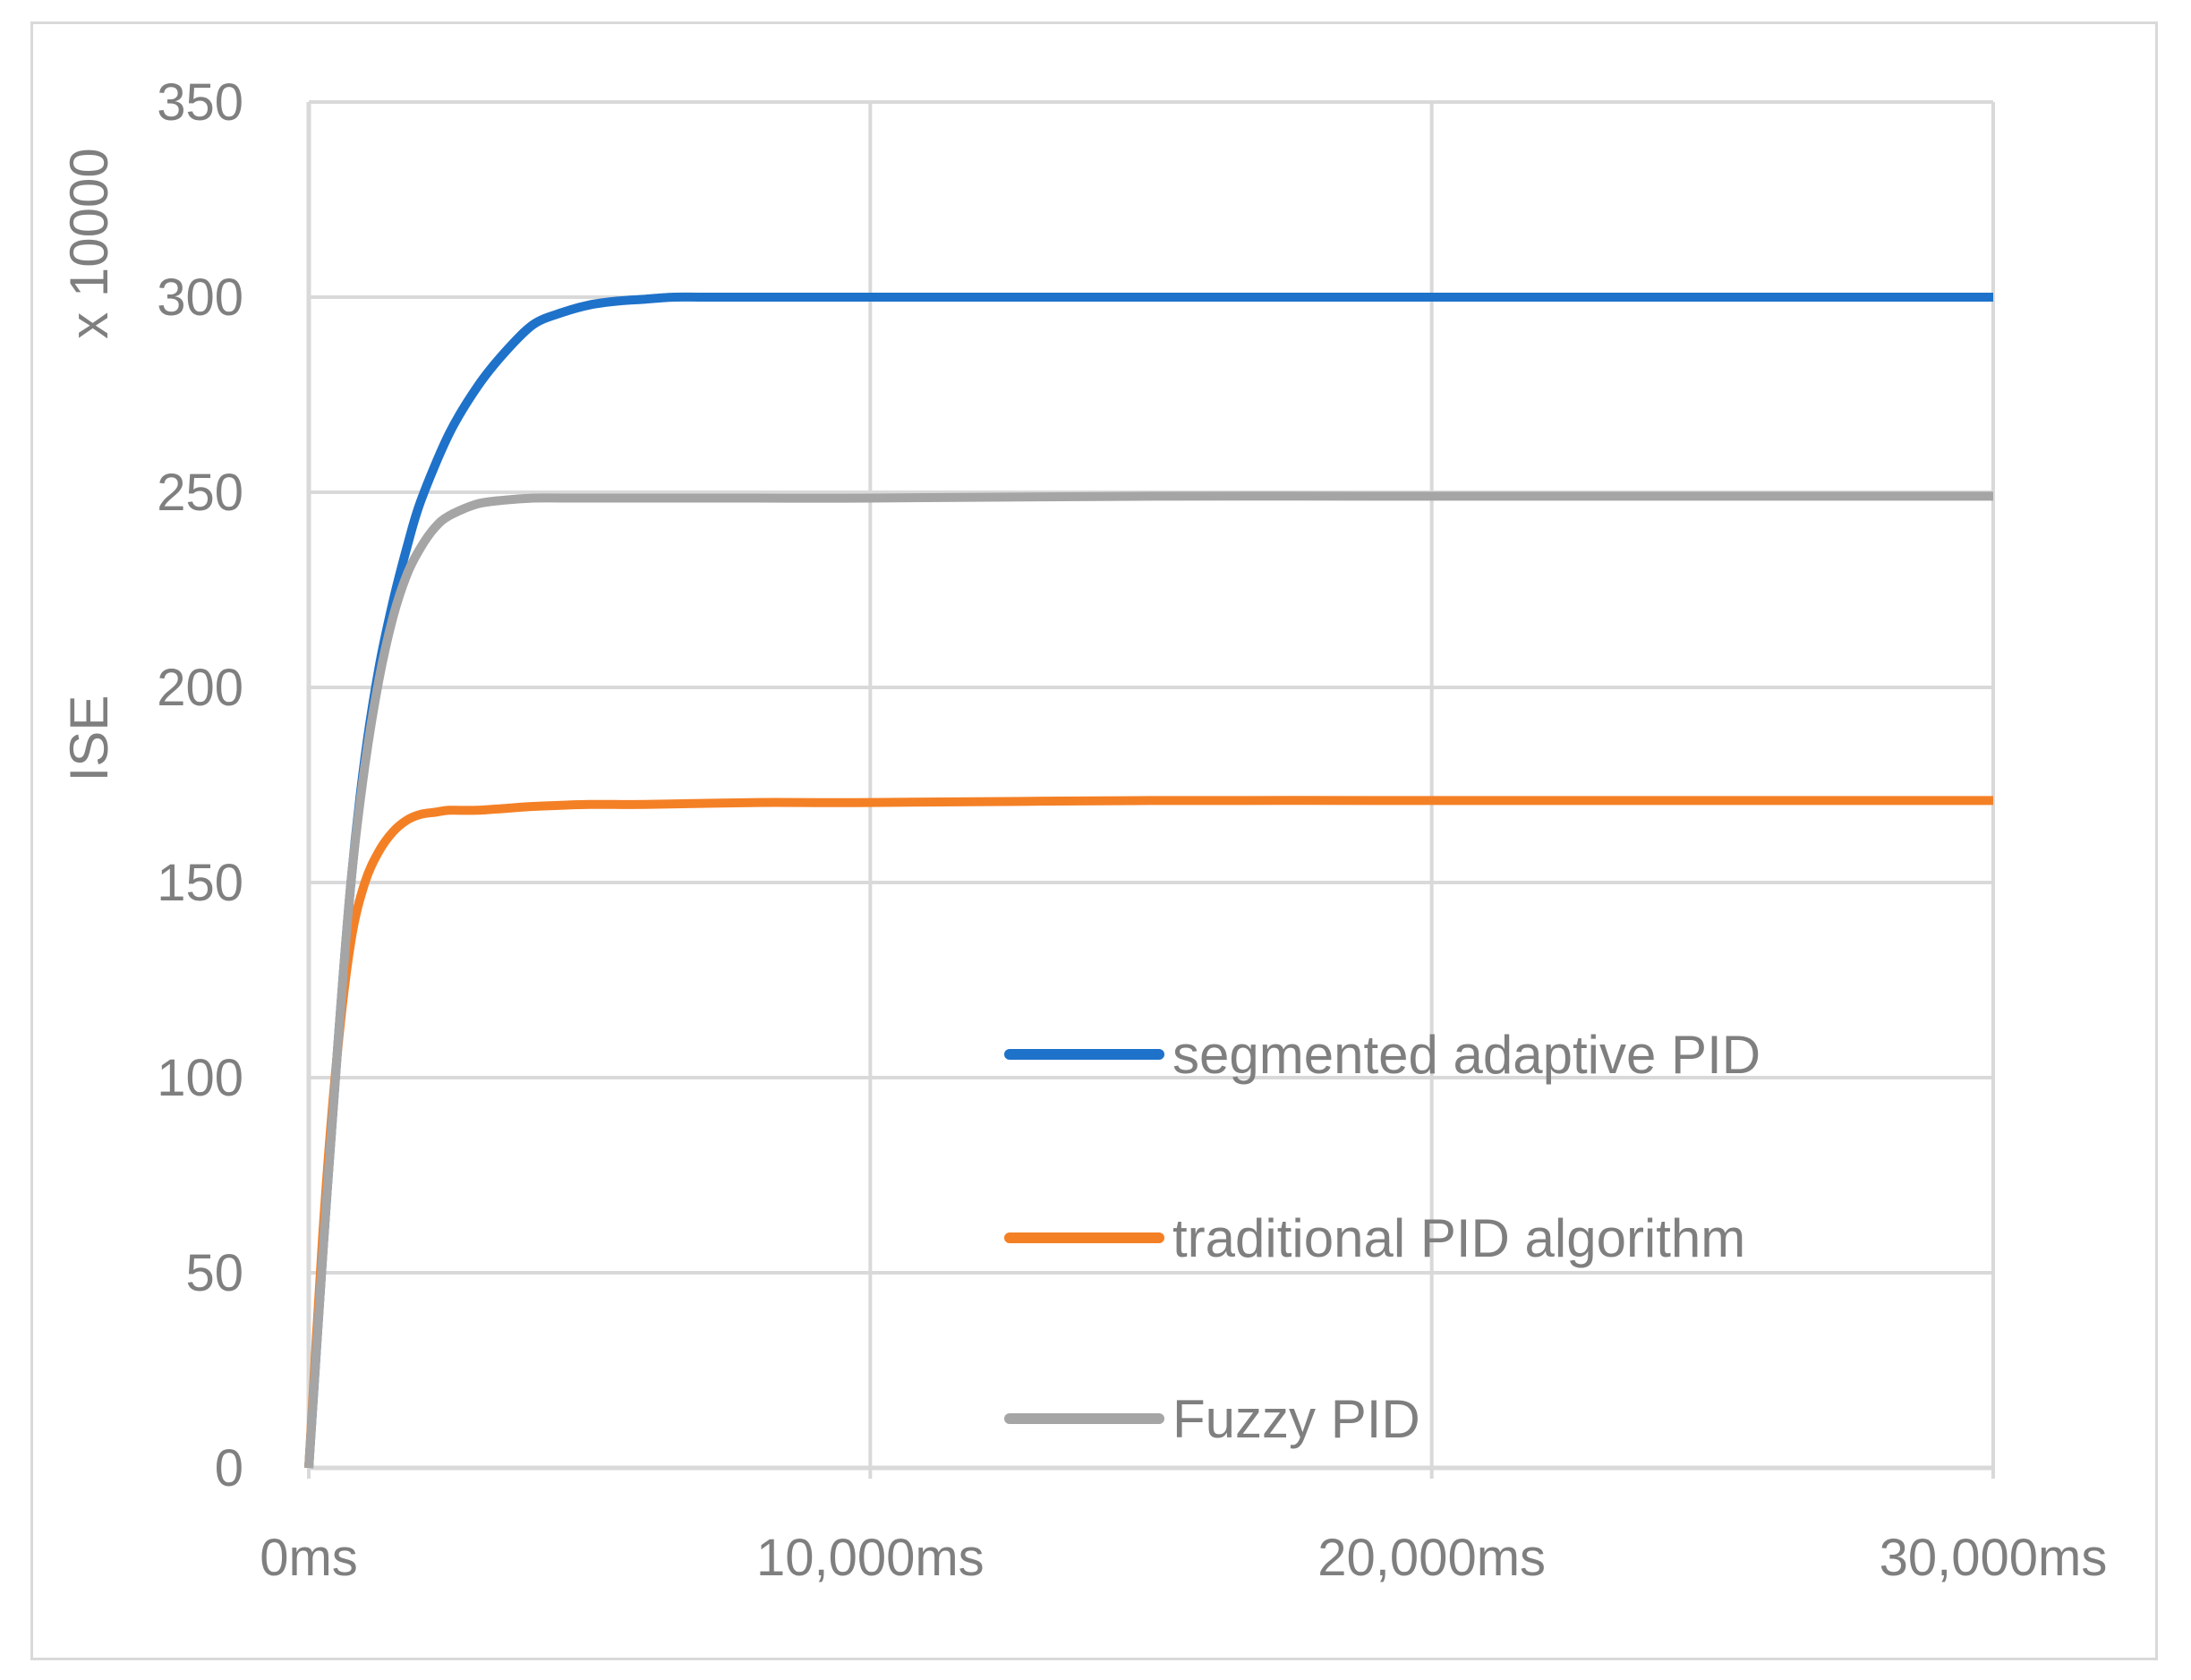 Image resolution: width=2191 pixels, height=1680 pixels. Describe the element at coordinates (1432, 1558) in the screenshot. I see `x-tick-label: 20,000ms` at that location.